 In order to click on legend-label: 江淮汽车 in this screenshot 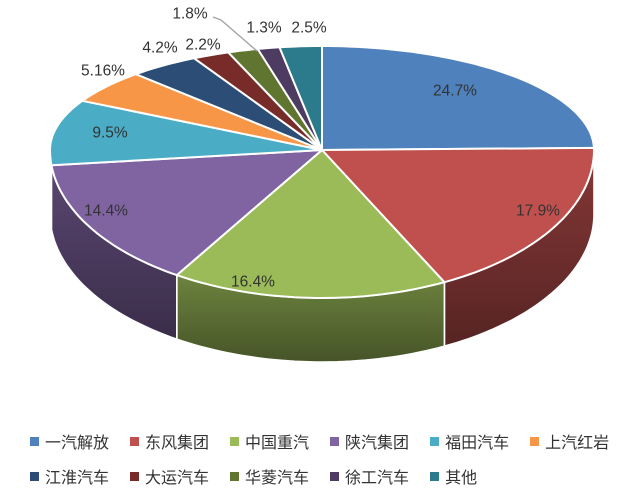, I will do `click(77, 478)`.